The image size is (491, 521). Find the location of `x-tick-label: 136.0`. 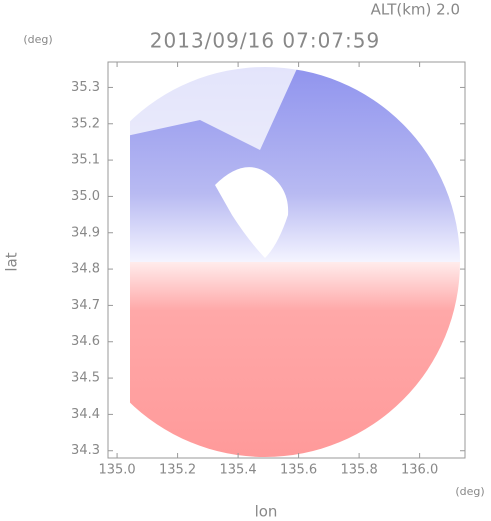

x-tick-label: 136.0 is located at coordinates (419, 470).